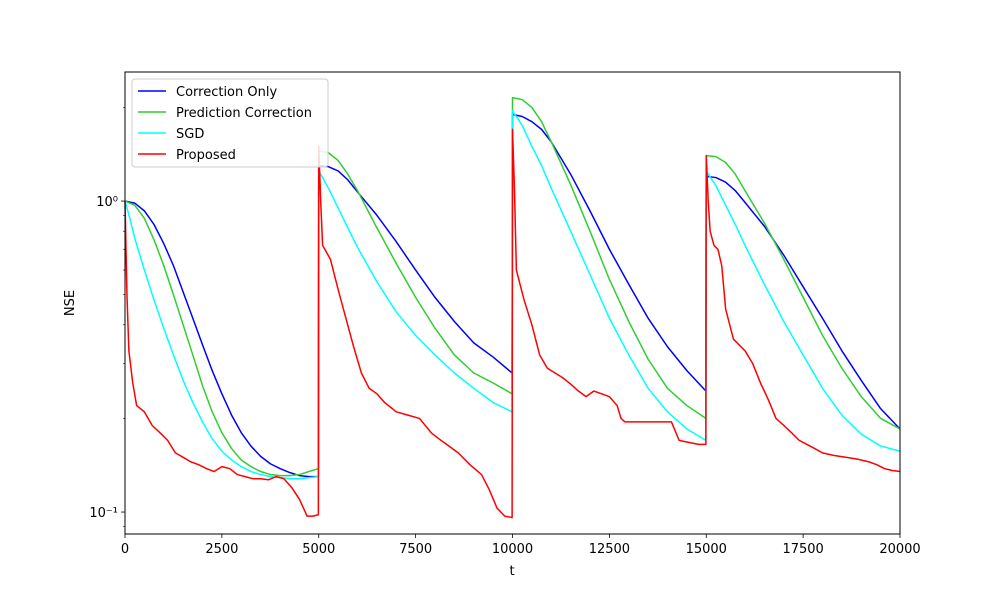  Describe the element at coordinates (70, 303) in the screenshot. I see `y-axis-label: NSE` at that location.